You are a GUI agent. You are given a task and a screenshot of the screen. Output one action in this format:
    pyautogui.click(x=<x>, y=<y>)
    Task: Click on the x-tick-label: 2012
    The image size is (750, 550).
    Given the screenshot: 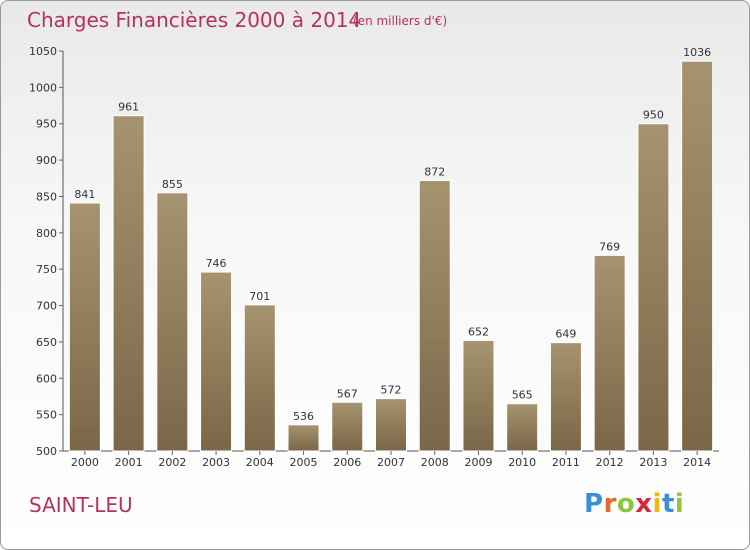 What is the action you would take?
    pyautogui.click(x=610, y=462)
    